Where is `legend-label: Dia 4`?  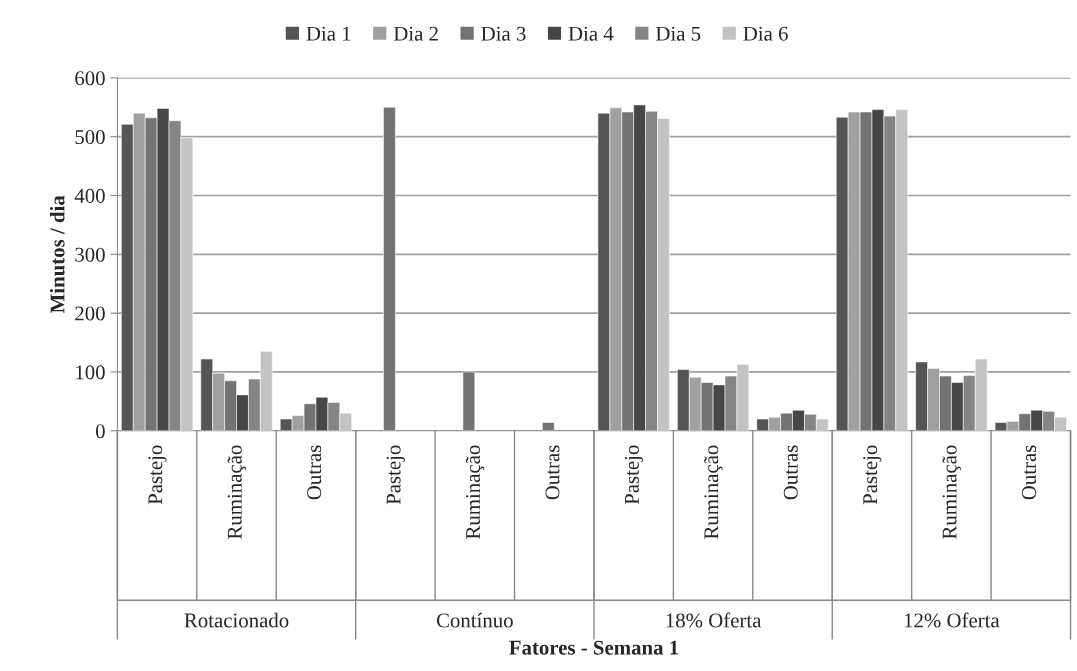 legend-label: Dia 4 is located at coordinates (591, 33).